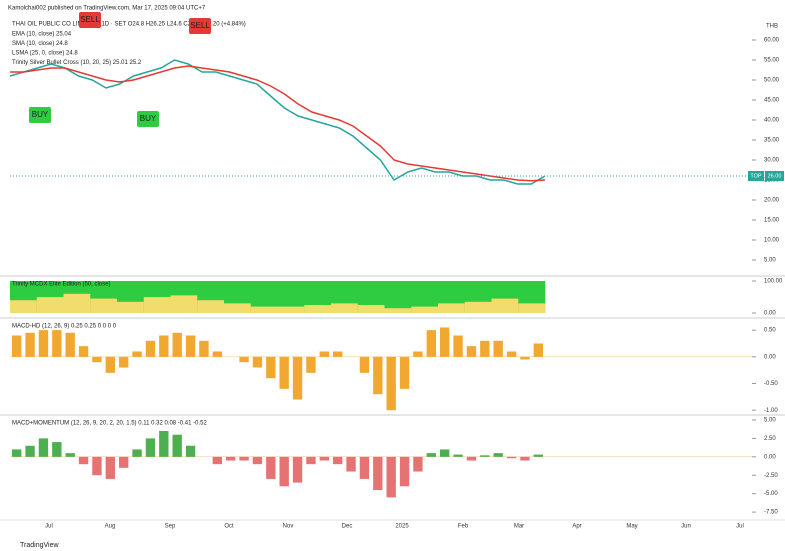  Describe the element at coordinates (773, 282) in the screenshot. I see `y-tick-label: 100.00` at that location.